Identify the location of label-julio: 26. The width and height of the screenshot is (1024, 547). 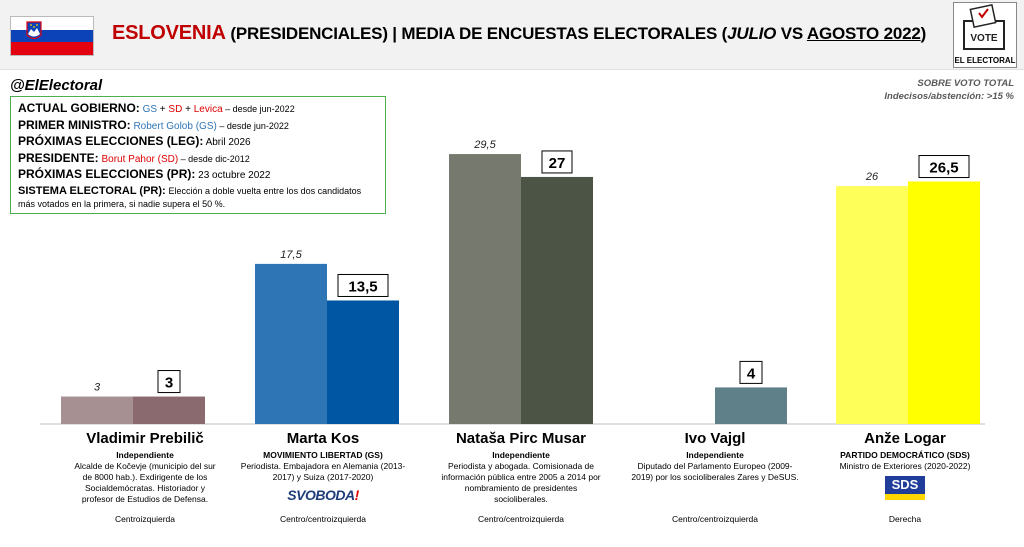
(872, 177).